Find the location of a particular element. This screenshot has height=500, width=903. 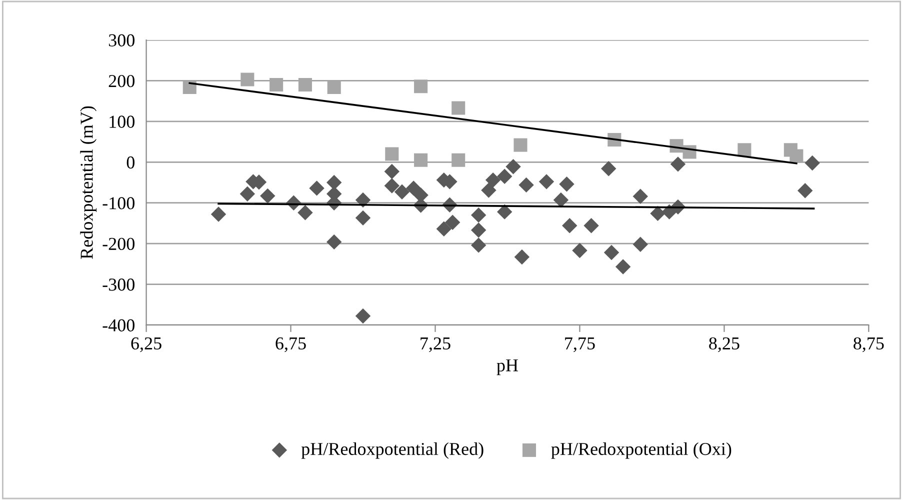

y-tick-label: 200 is located at coordinates (121, 81).